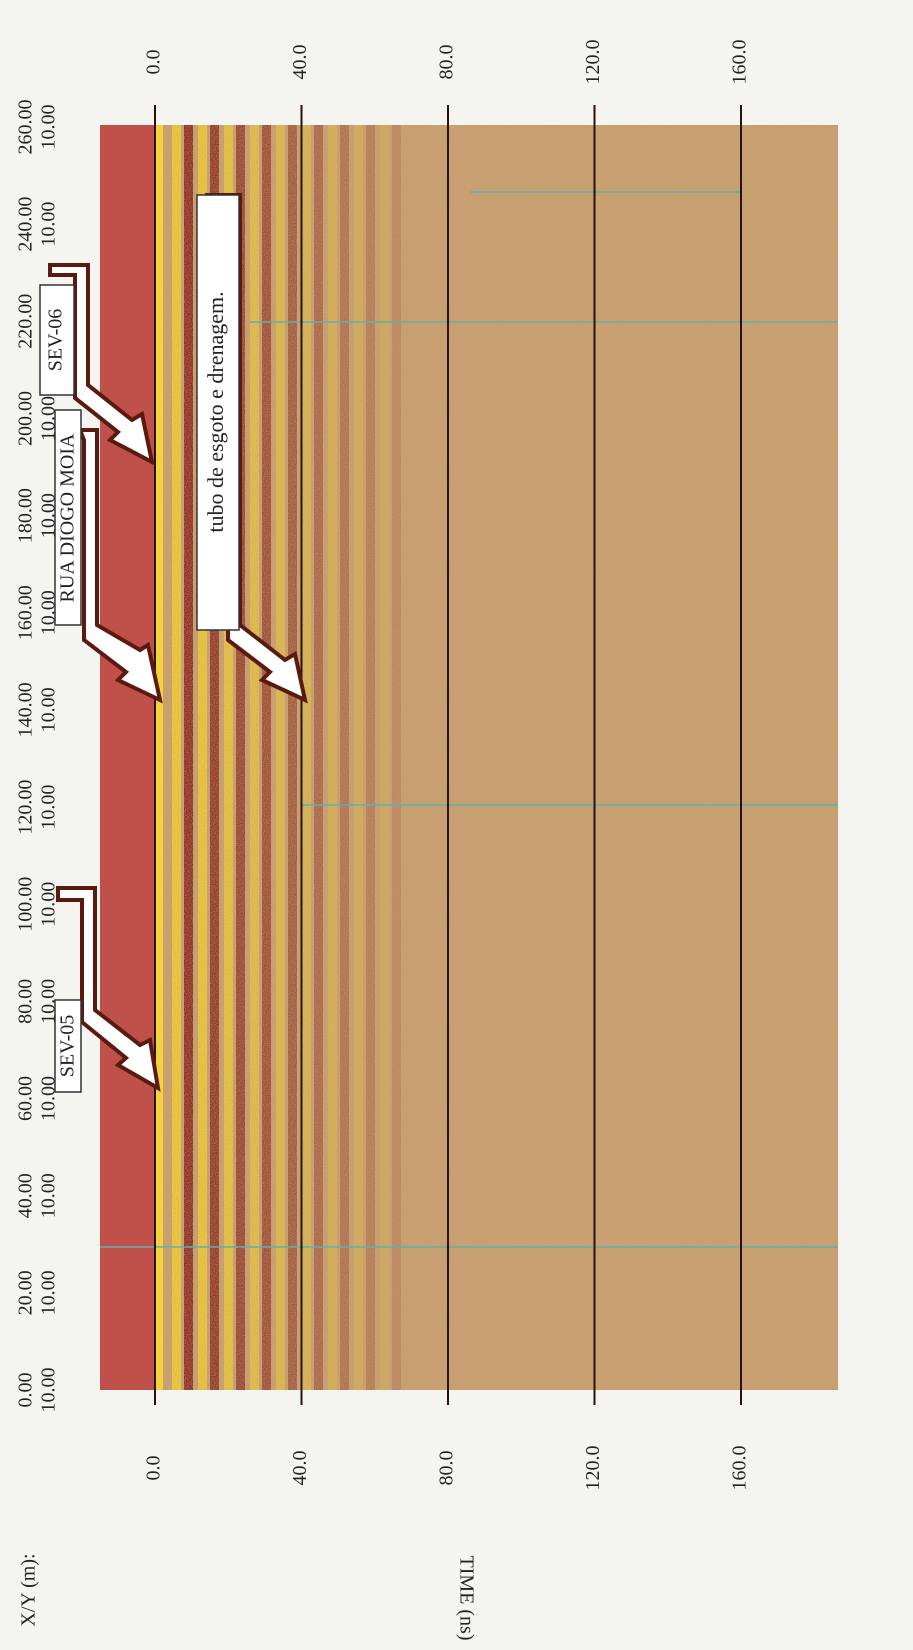 The image size is (913, 1650). What do you see at coordinates (26, 418) in the screenshot?
I see `distance-tick-label: 200.00` at bounding box center [26, 418].